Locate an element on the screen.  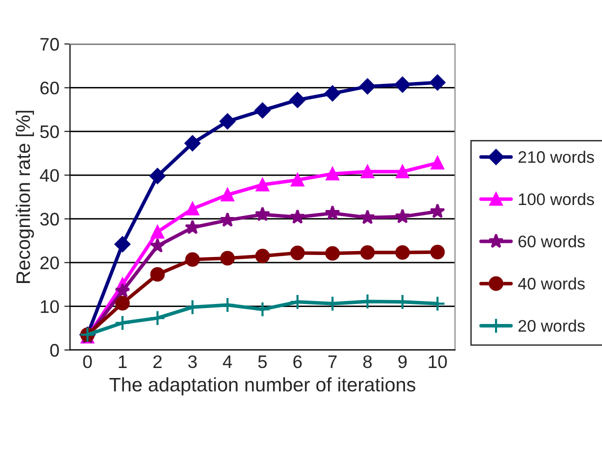
x-tick-label: 8 is located at coordinates (367, 361).